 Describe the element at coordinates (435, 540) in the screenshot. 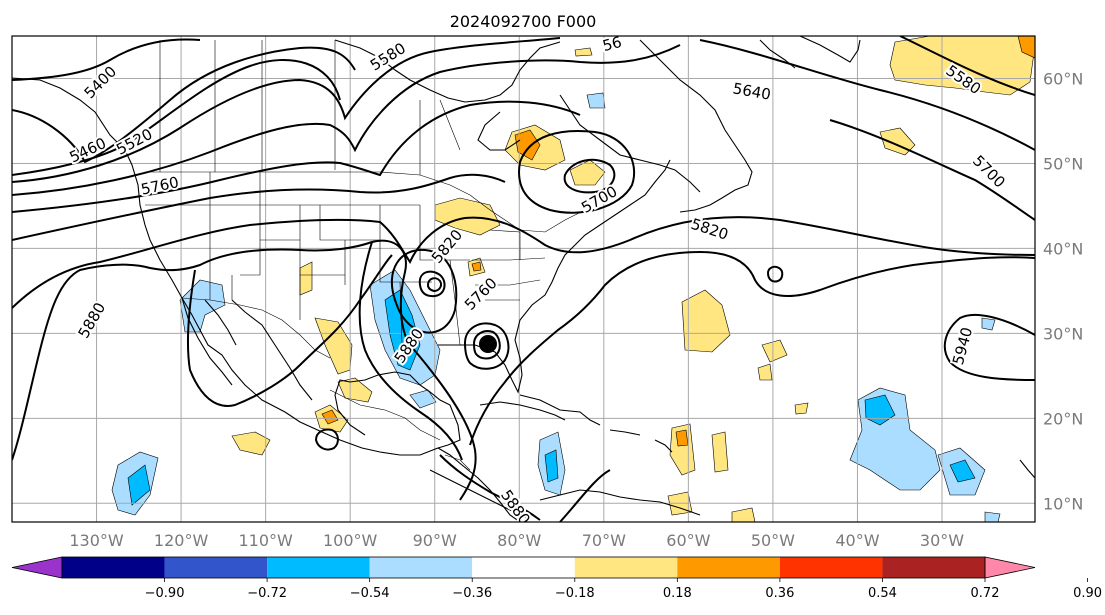

I see `lon-label-4: 90°W` at that location.